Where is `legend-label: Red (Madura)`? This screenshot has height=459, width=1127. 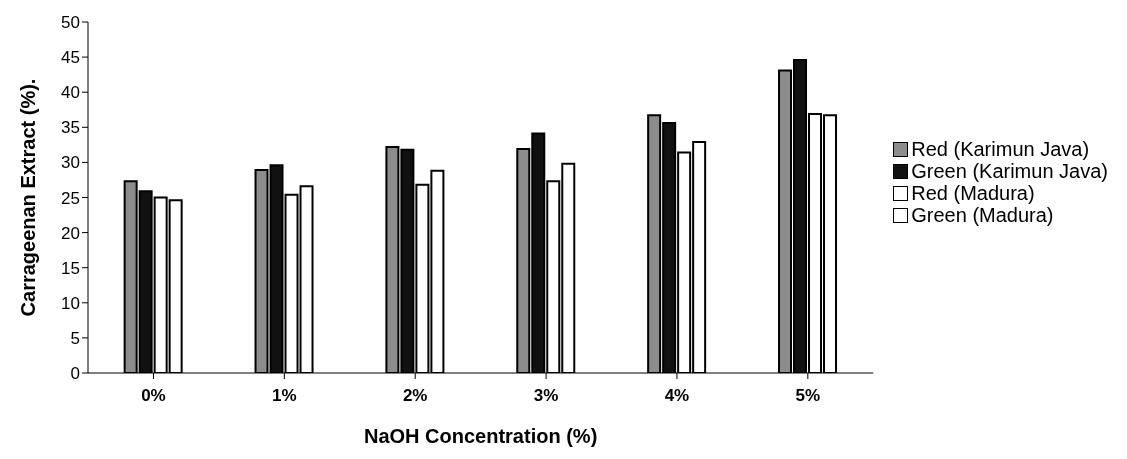 legend-label: Red (Madura) is located at coordinates (973, 193).